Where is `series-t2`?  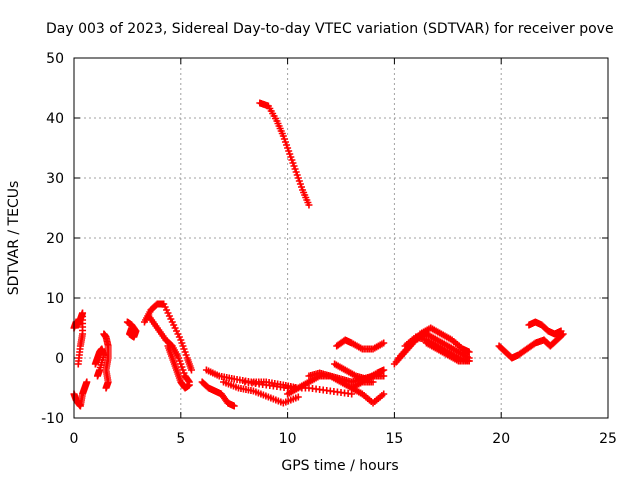 series-t2 is located at coordinates (131, 329).